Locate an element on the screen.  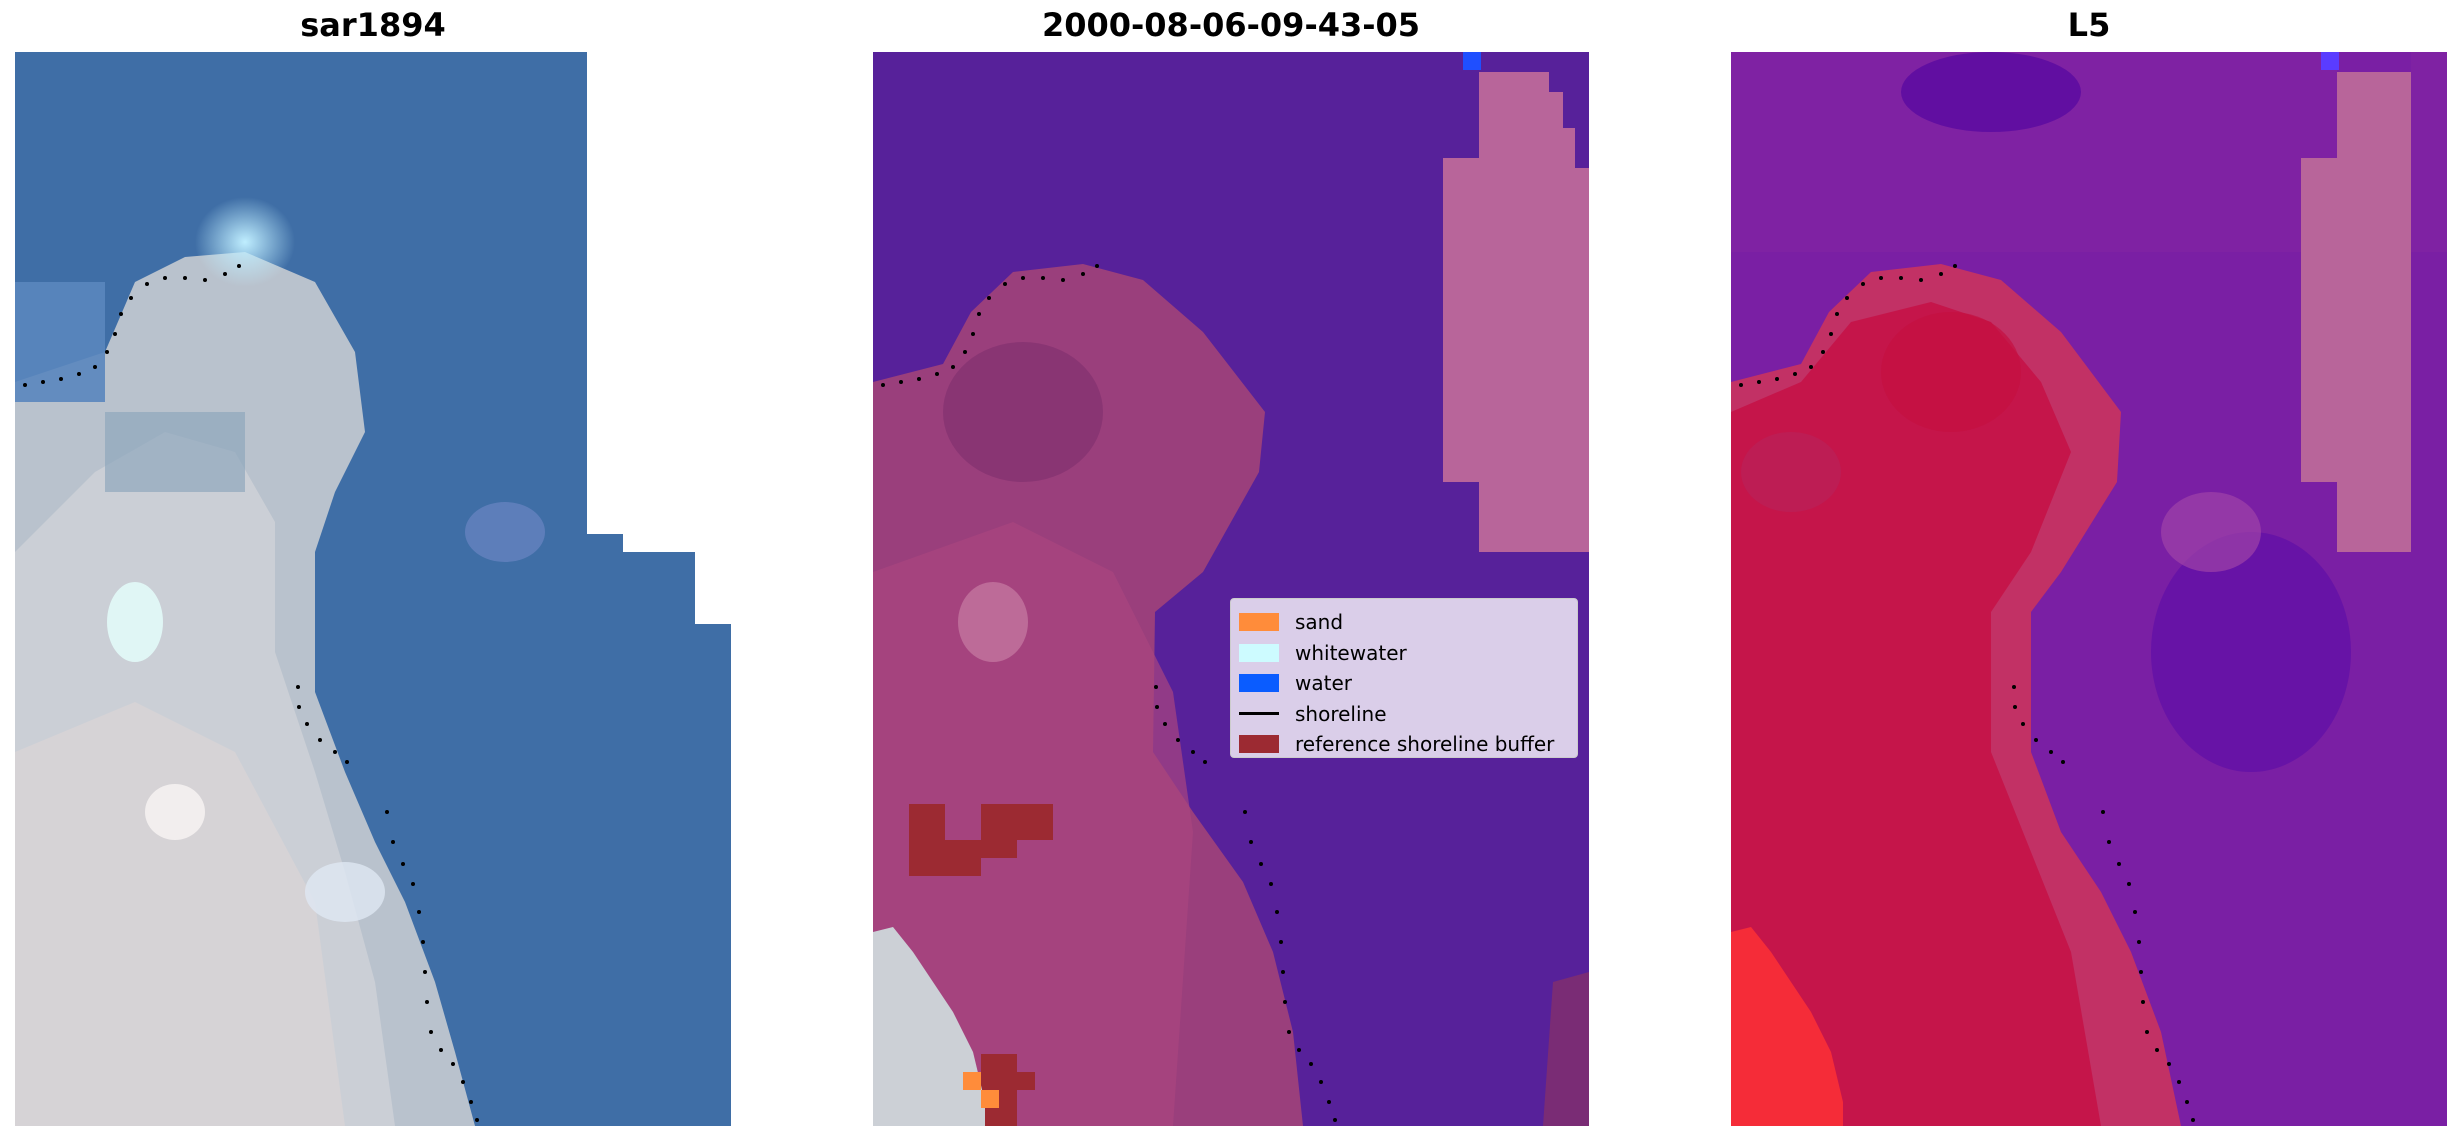
shoreline-line-icon is located at coordinates (1259, 714).